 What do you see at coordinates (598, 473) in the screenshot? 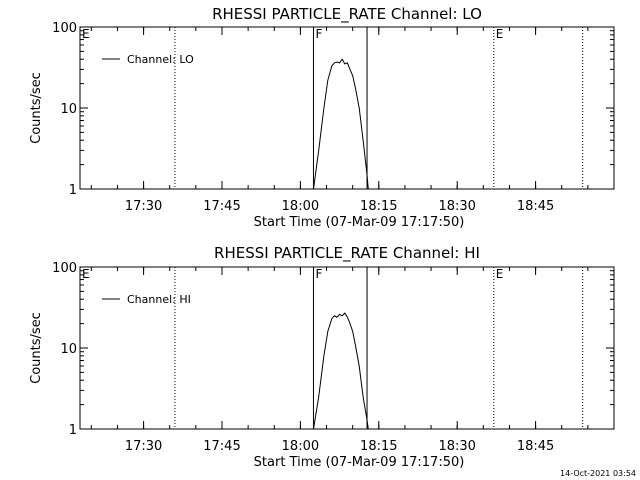
I see `footer-timestamp: 14-Oct-2021 03:54` at bounding box center [598, 473].